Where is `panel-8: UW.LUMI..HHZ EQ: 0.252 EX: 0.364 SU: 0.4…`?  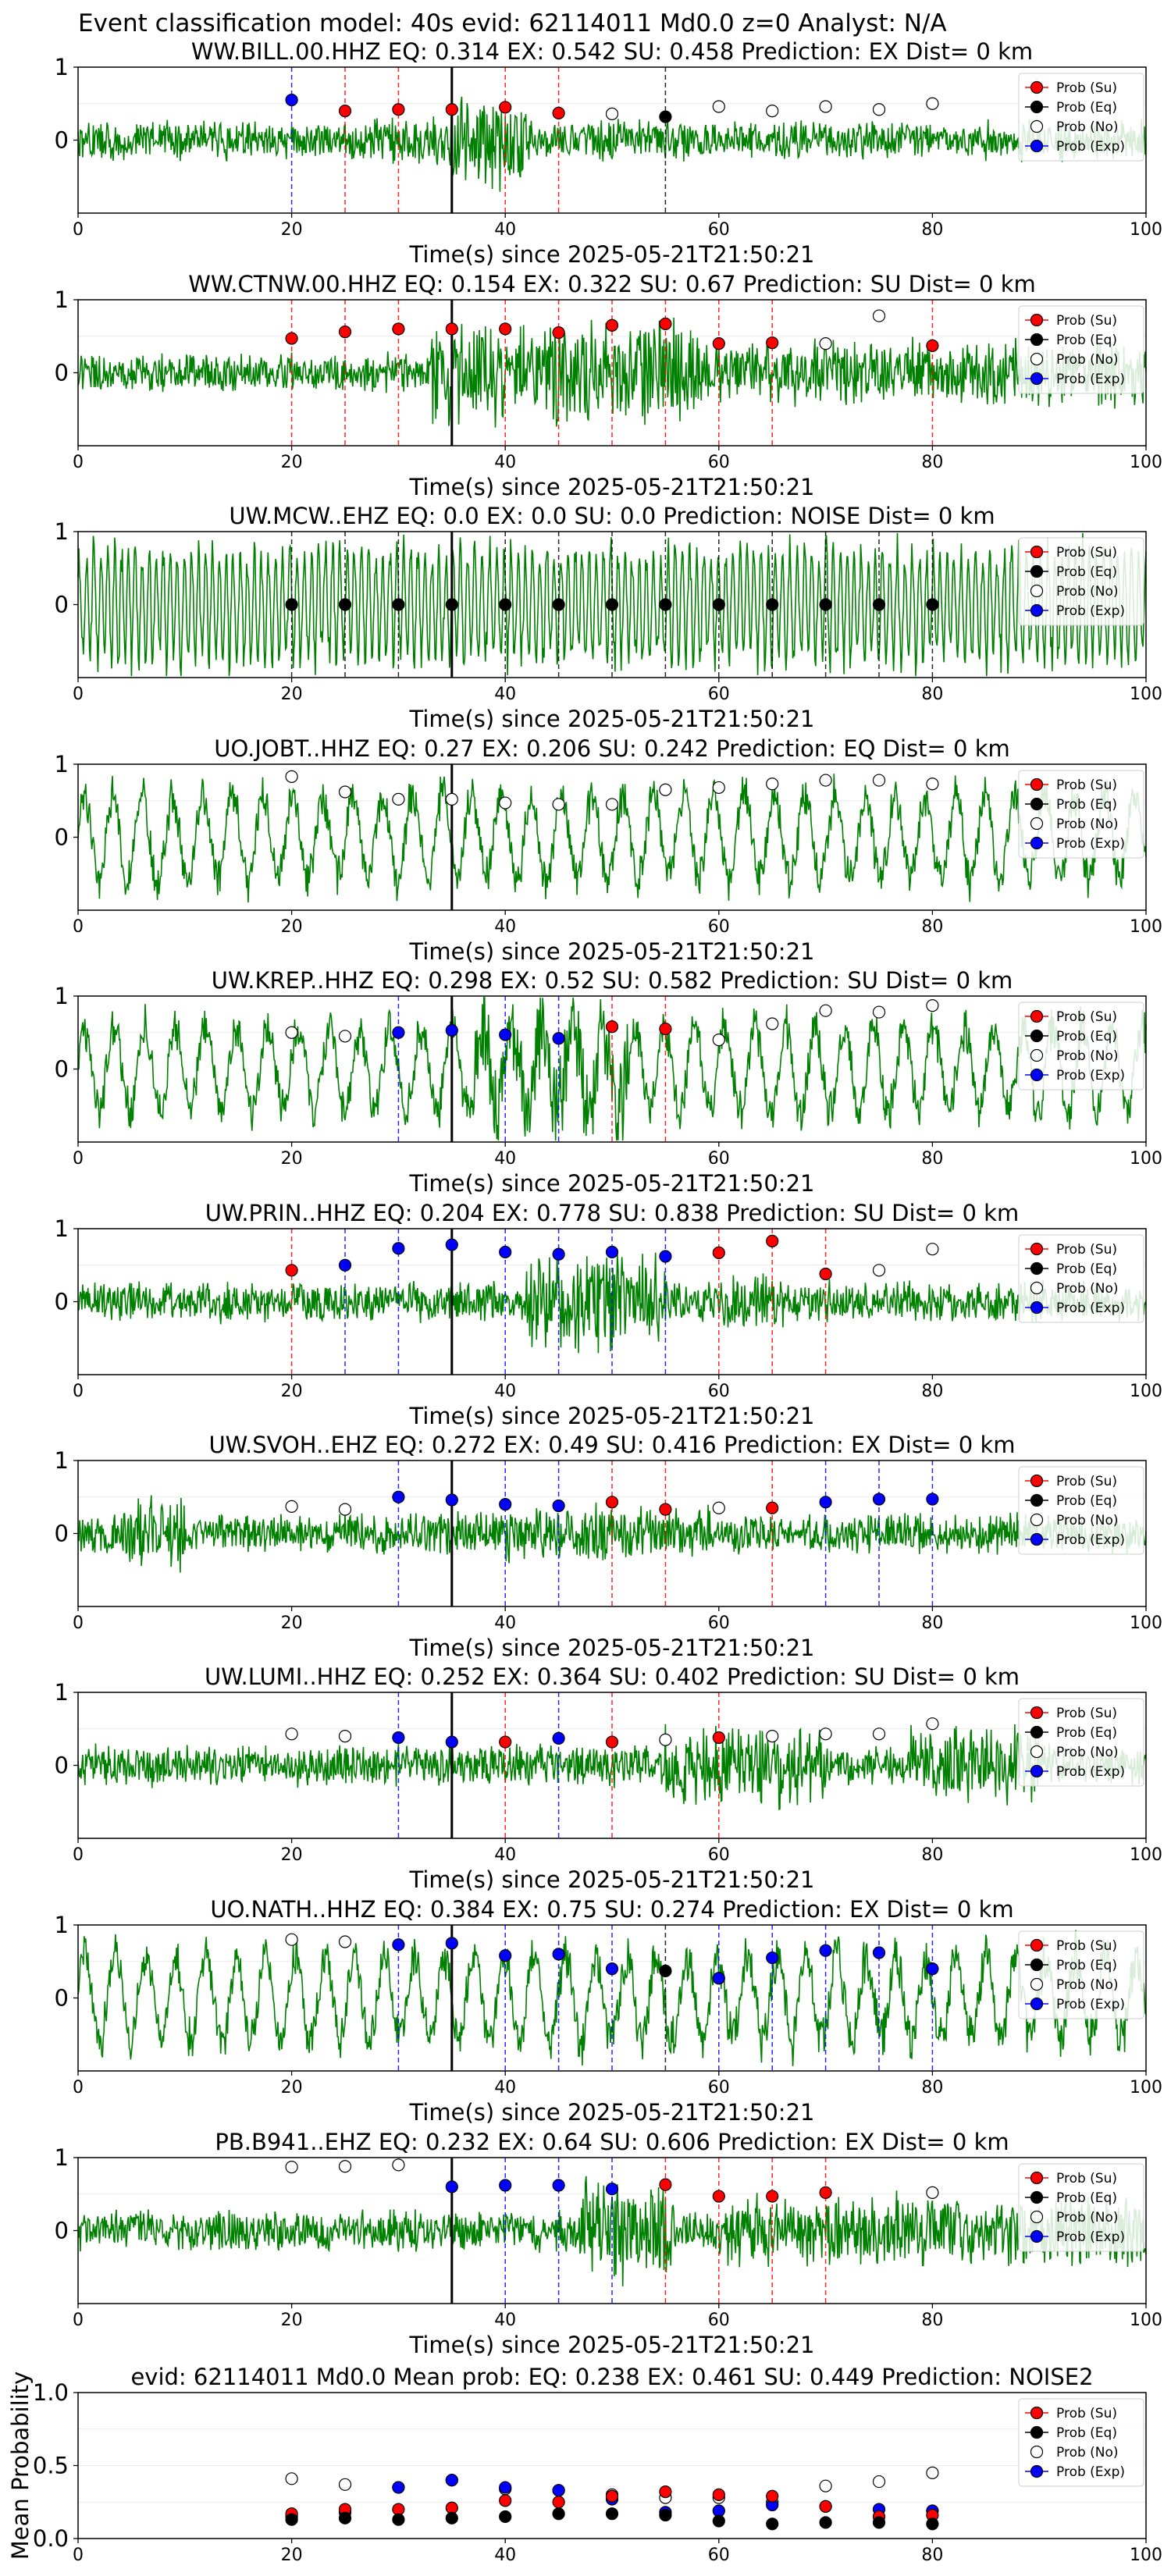
panel-8: UW.LUMI..HHZ EQ: 0.252 EX: 0.364 SU: 0.4… is located at coordinates (608, 1778).